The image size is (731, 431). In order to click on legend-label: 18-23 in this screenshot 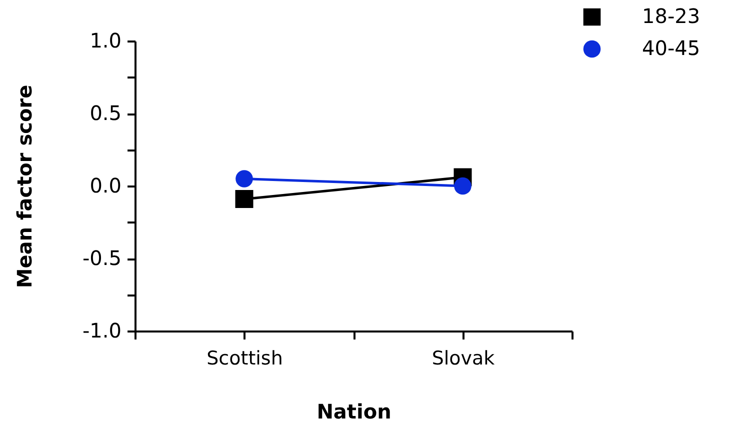, I will do `click(671, 16)`.